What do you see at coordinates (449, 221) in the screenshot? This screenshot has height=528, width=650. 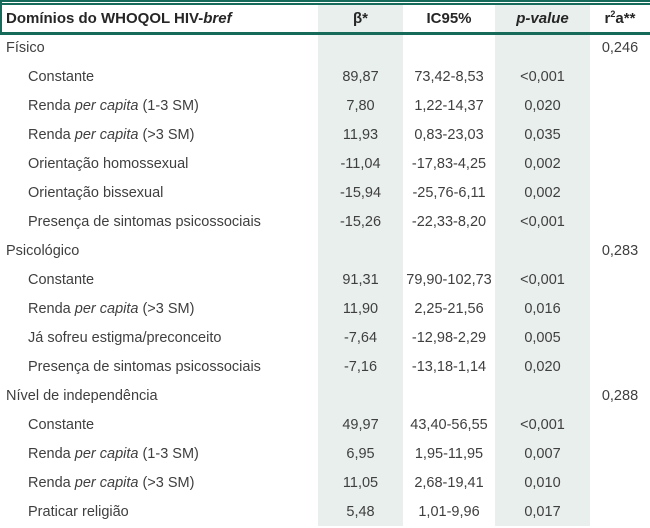 I see `ic95-value-cell: -22,33-8,20` at bounding box center [449, 221].